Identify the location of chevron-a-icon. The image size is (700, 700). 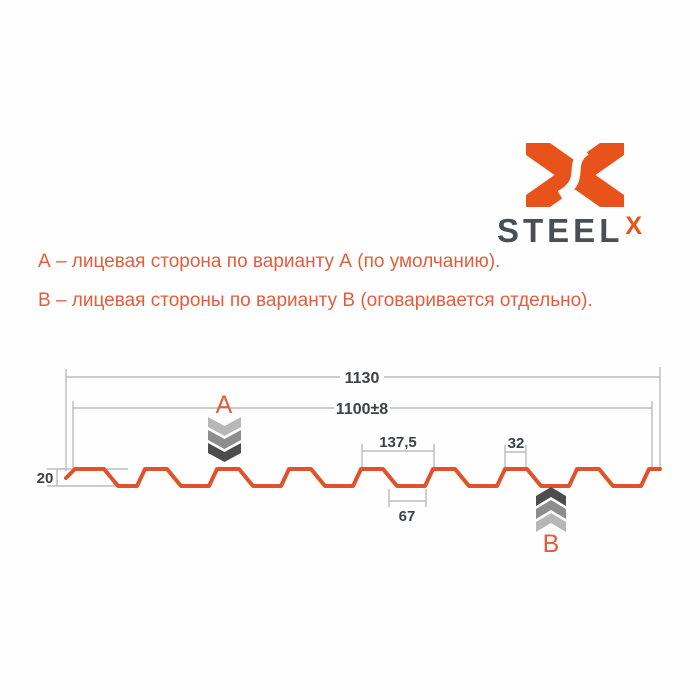
(224, 439).